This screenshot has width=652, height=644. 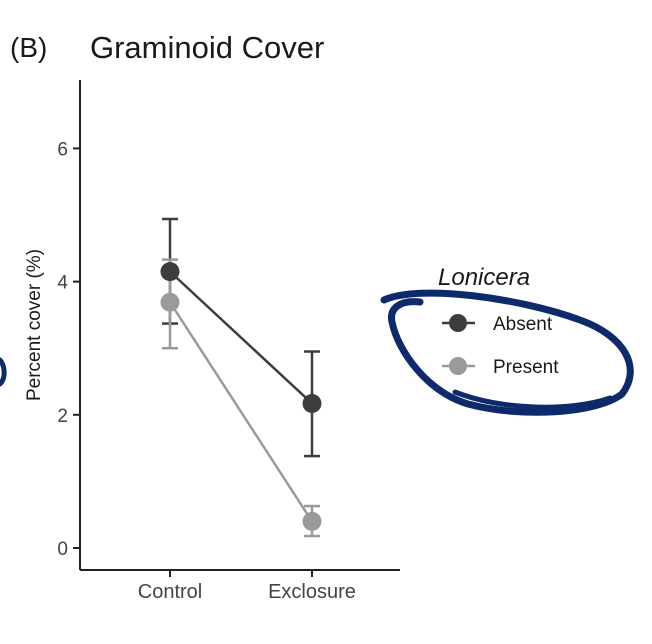 What do you see at coordinates (312, 592) in the screenshot?
I see `x-tick-label: Exclosure` at bounding box center [312, 592].